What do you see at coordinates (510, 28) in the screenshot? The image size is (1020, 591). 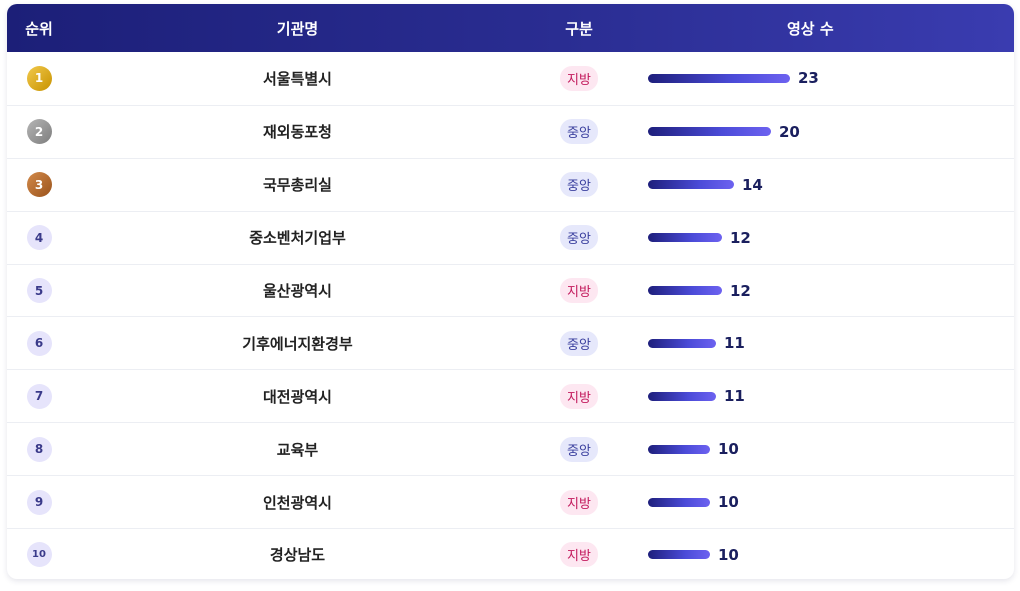 I see `table-header: 순위 기관명 구분 영상 수` at bounding box center [510, 28].